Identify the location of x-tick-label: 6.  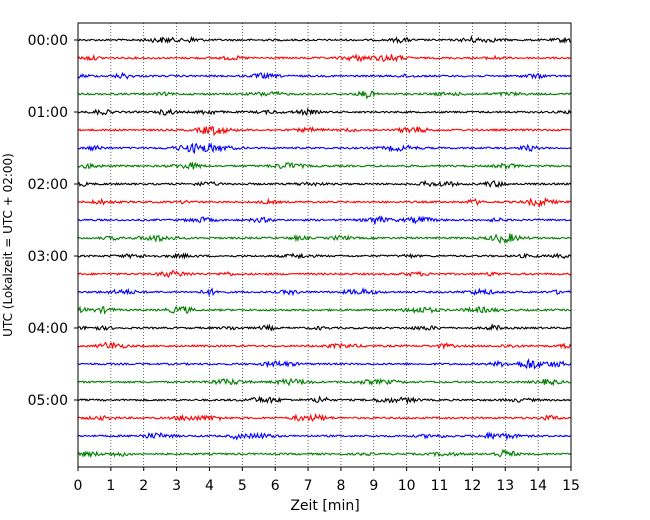
(275, 486).